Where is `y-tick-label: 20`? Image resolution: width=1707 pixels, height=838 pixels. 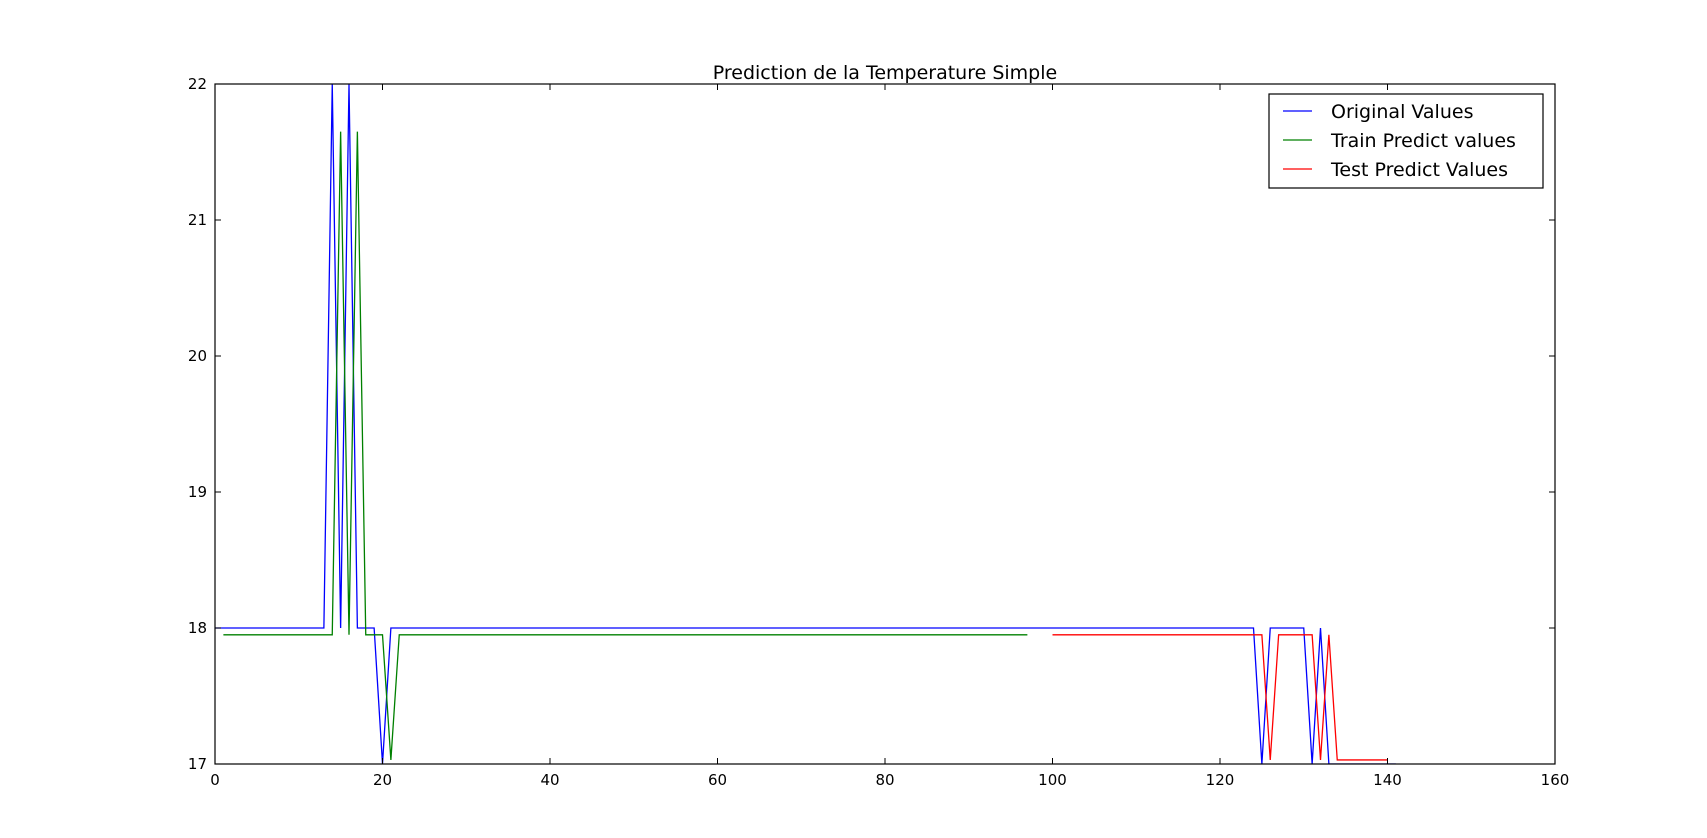
y-tick-label: 20 is located at coordinates (197, 356).